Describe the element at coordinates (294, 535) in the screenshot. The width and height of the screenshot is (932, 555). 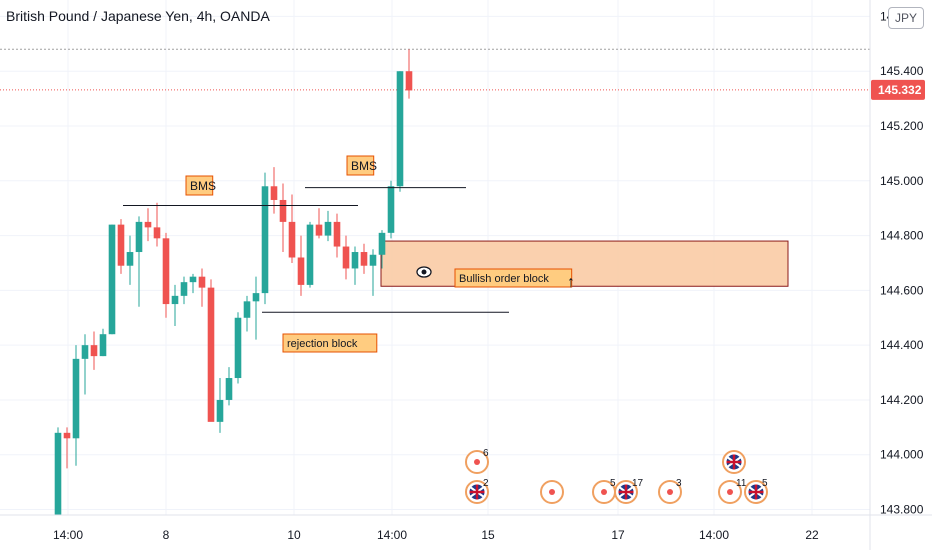
I see `time-tick-label: 10` at that location.